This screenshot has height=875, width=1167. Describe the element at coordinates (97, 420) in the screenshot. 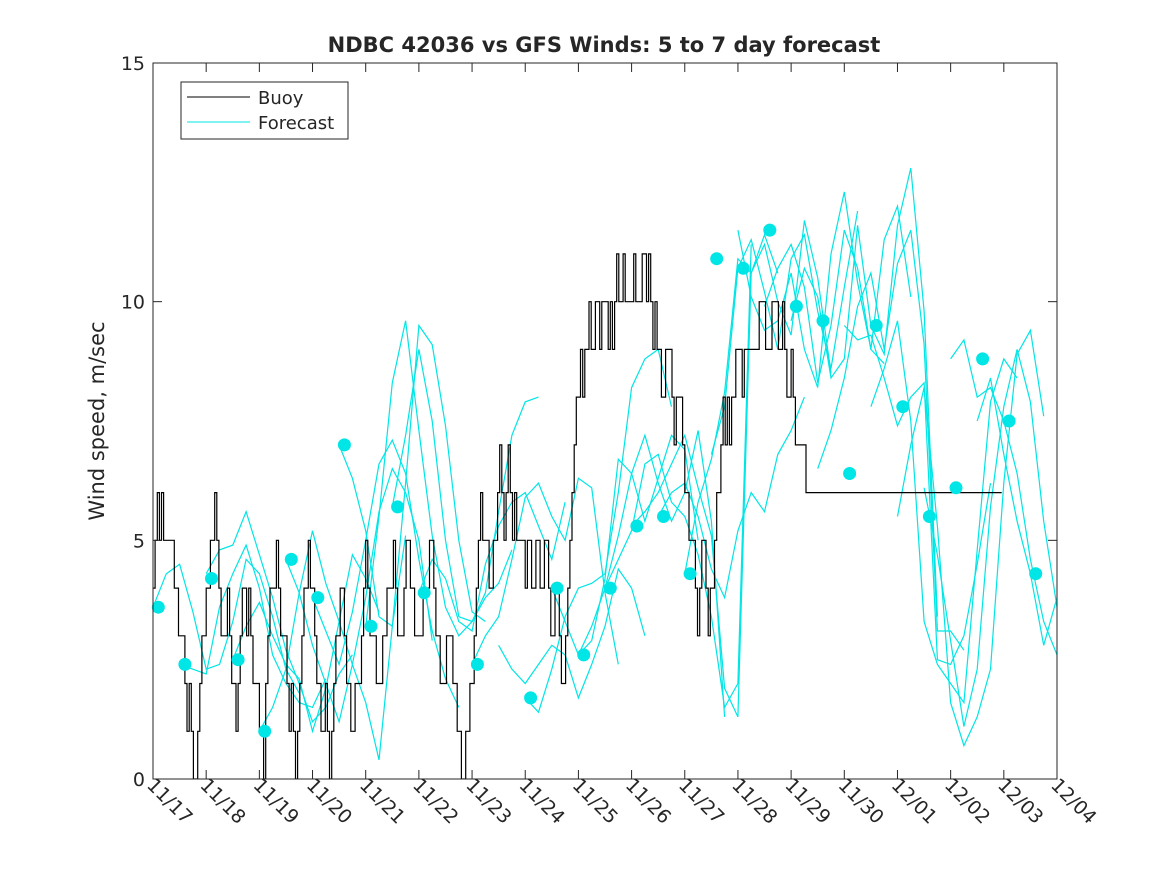

I see `y-axis-label: Wind speed, m/sec` at that location.